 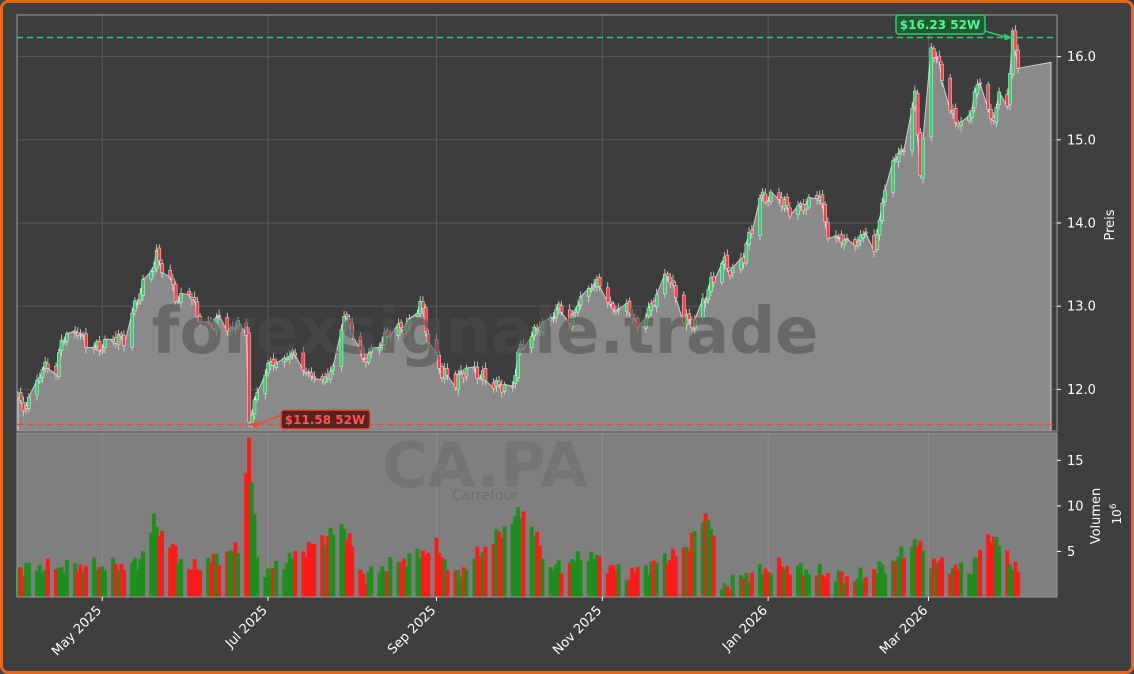 I want to click on x-tick-label: May 2025, so click(x=77, y=631).